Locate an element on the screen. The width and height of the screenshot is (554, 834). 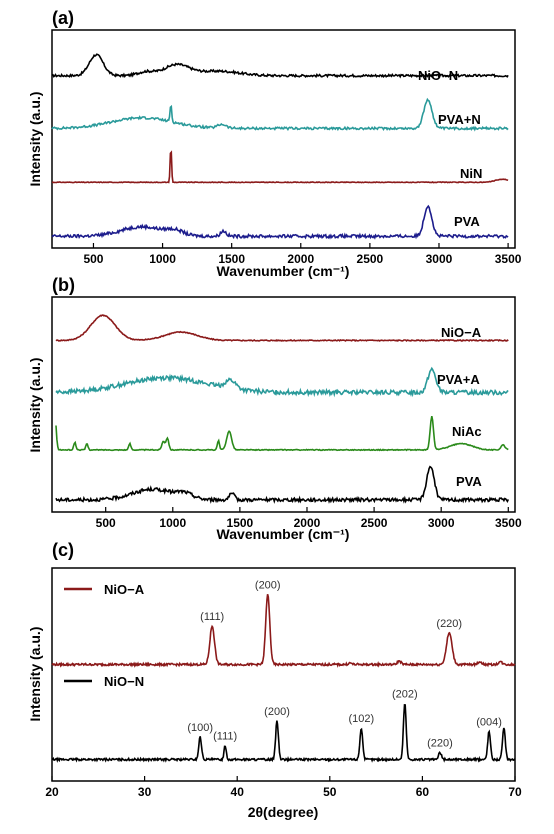
panel-c-ylabel: Intensity (a.u.) is located at coordinates (35, 674).